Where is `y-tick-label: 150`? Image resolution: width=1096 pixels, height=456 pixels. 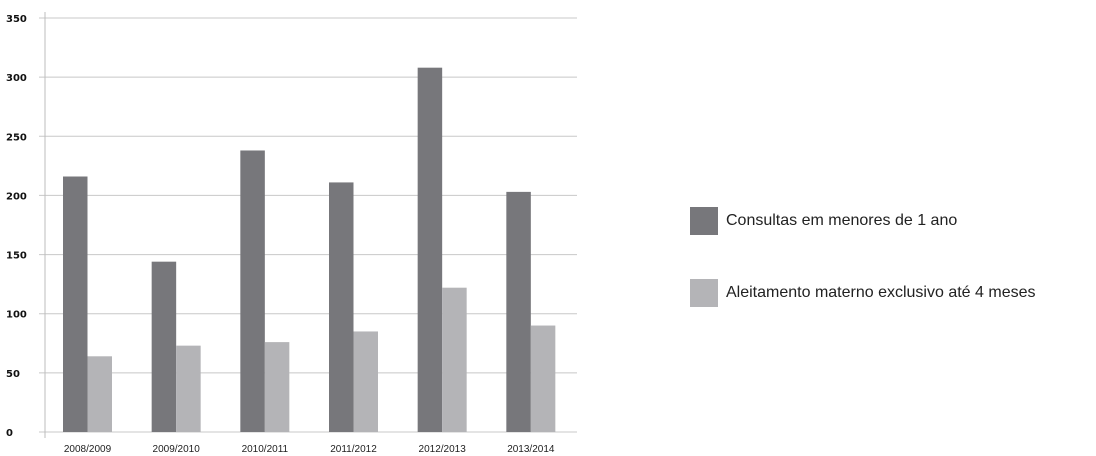
y-tick-label: 150 is located at coordinates (16, 256).